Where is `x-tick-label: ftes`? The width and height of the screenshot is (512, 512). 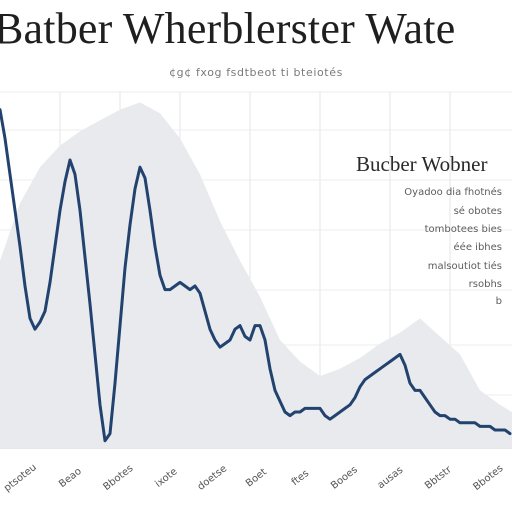 x-tick-label: ftes is located at coordinates (300, 478).